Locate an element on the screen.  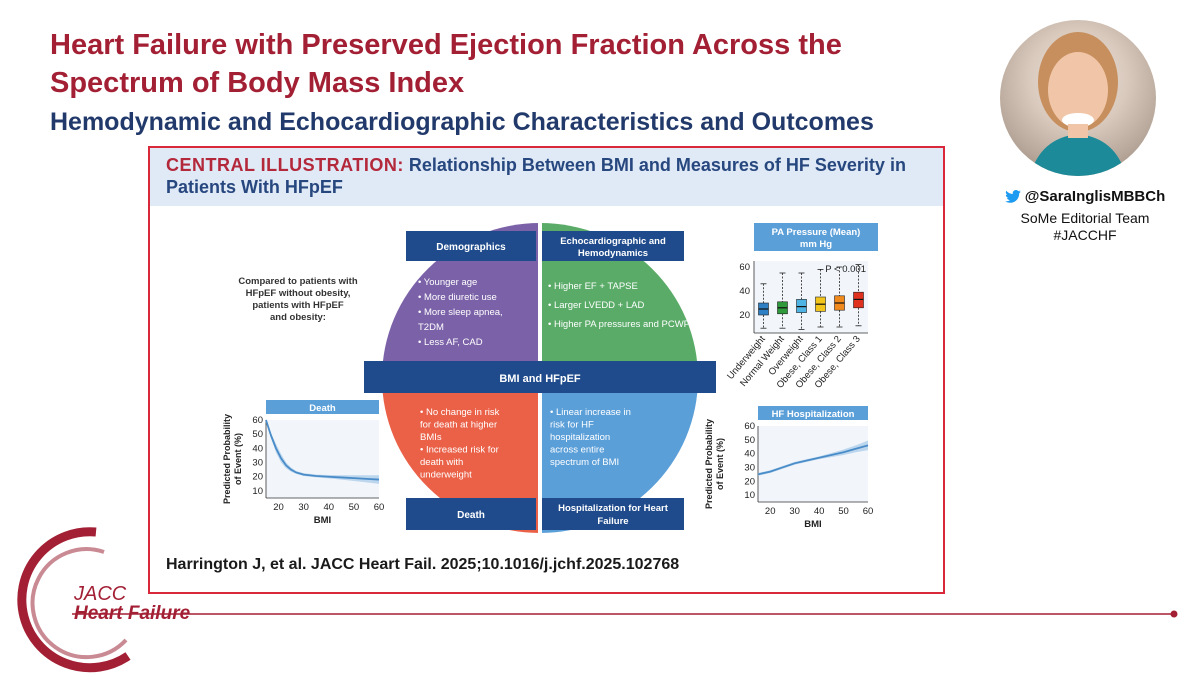
author-team: SoMe Editorial Team #JACCHF is located at coordinates (1085, 227).